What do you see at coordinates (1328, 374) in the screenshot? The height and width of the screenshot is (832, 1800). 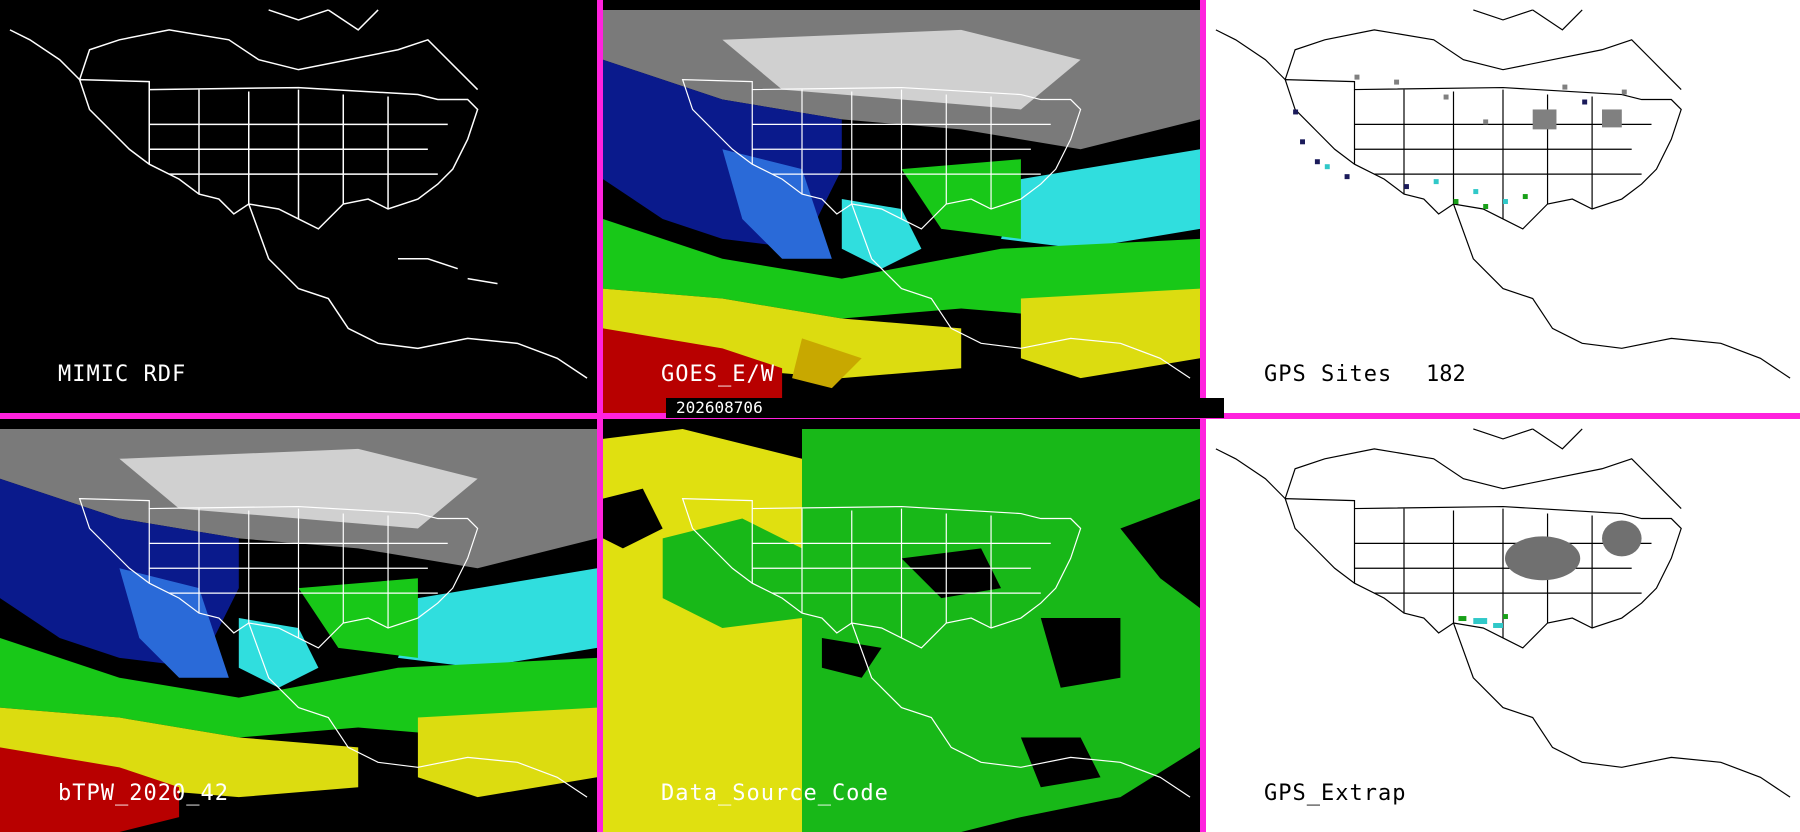 I see `panel-label-gps-sites: GPS Sites` at bounding box center [1328, 374].